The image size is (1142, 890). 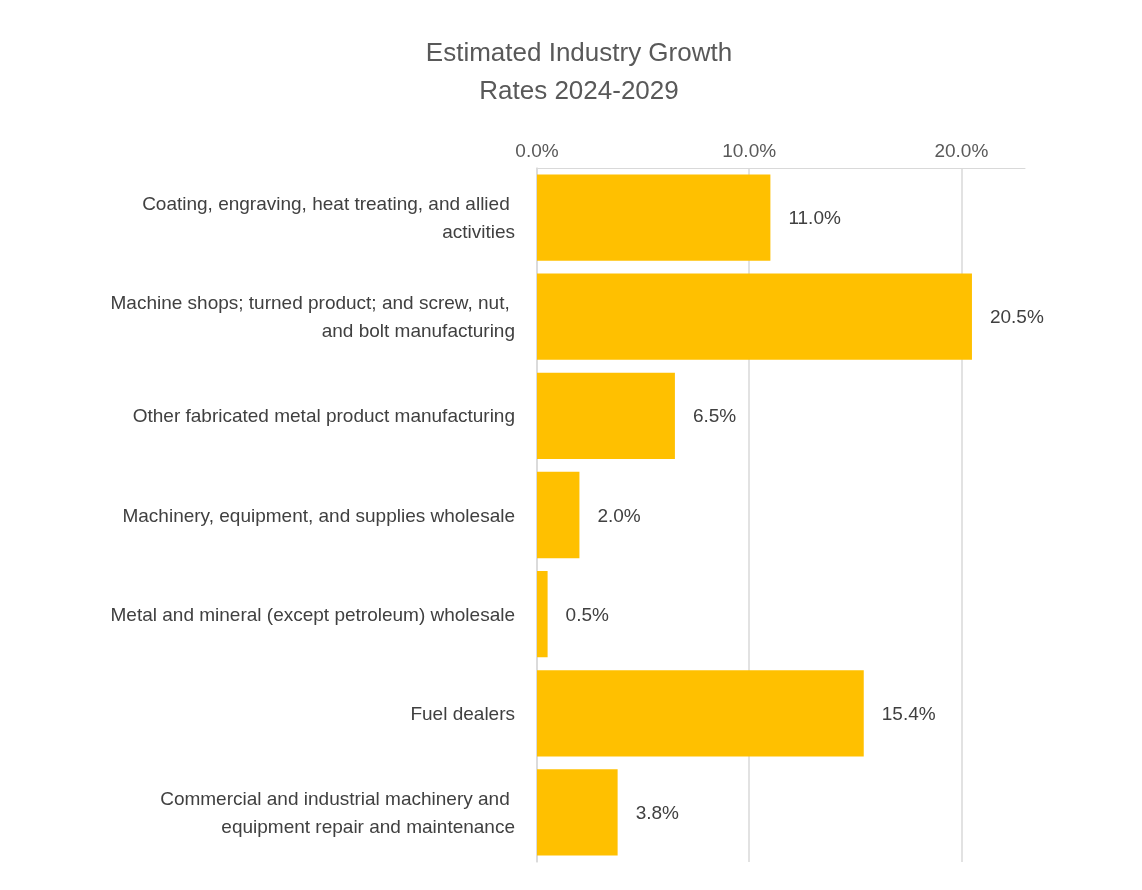 What do you see at coordinates (714, 416) in the screenshot?
I see `data-label: 6.5%` at bounding box center [714, 416].